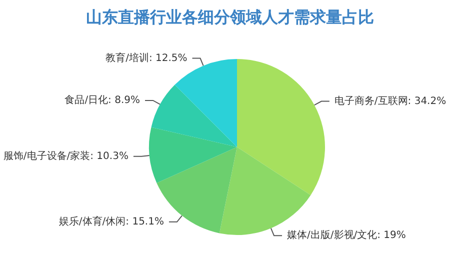 The width and height of the screenshot is (460, 263). What do you see at coordinates (230, 17) in the screenshot?
I see `chart-title: 山东直播行业各细分领域人才需求量占比` at bounding box center [230, 17].